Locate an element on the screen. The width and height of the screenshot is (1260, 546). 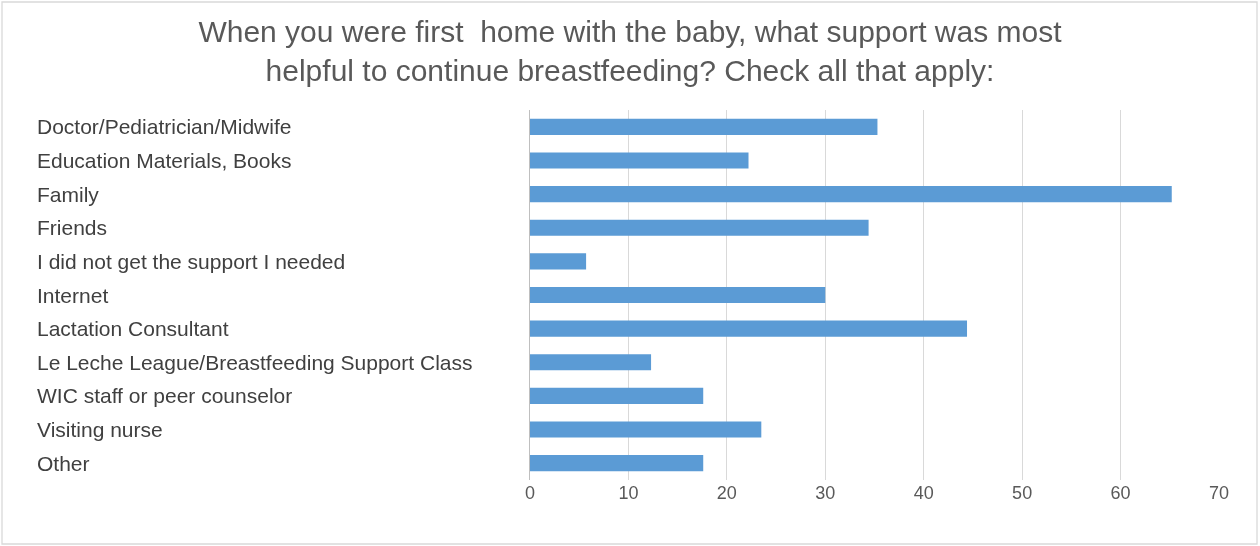
y-tick-label: I did not get the support I needed is located at coordinates (191, 261).